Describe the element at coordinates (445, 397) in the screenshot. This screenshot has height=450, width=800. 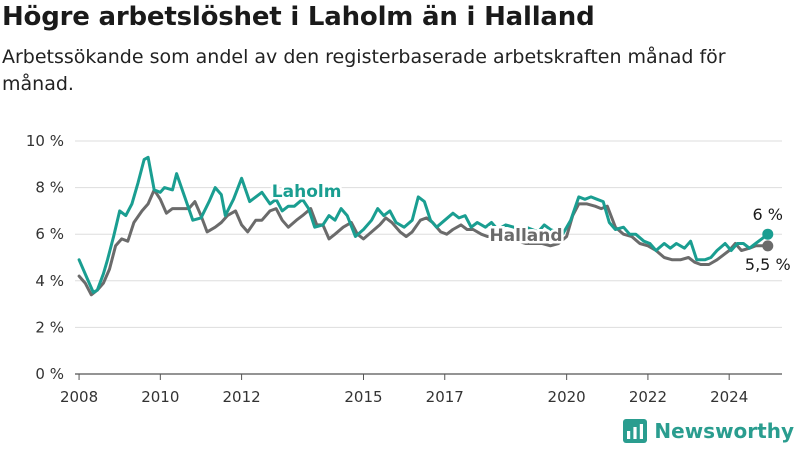
I see `x-tick-label: 2017` at that location.